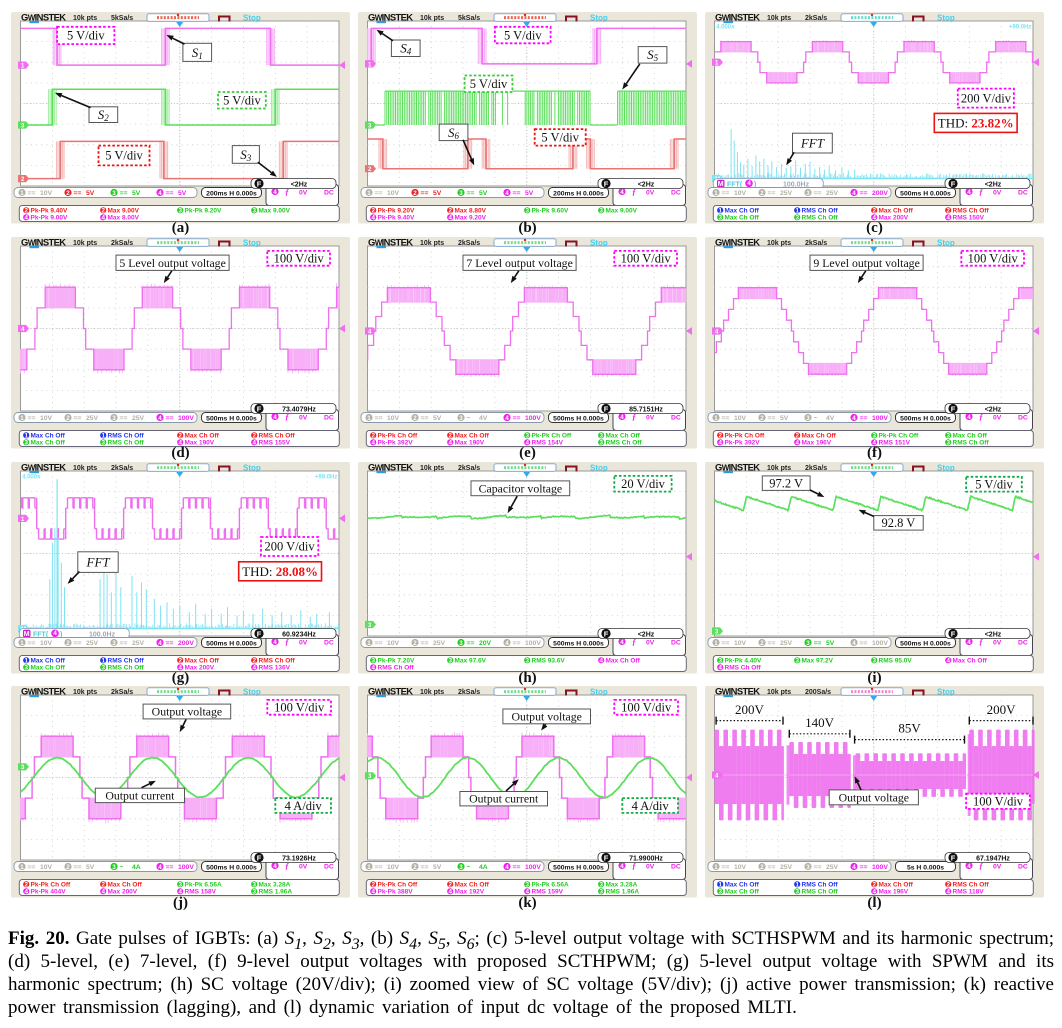 The image size is (1062, 1028). Describe the element at coordinates (519, 262) in the screenshot. I see `svg-text: 7 Level output voltage` at that location.